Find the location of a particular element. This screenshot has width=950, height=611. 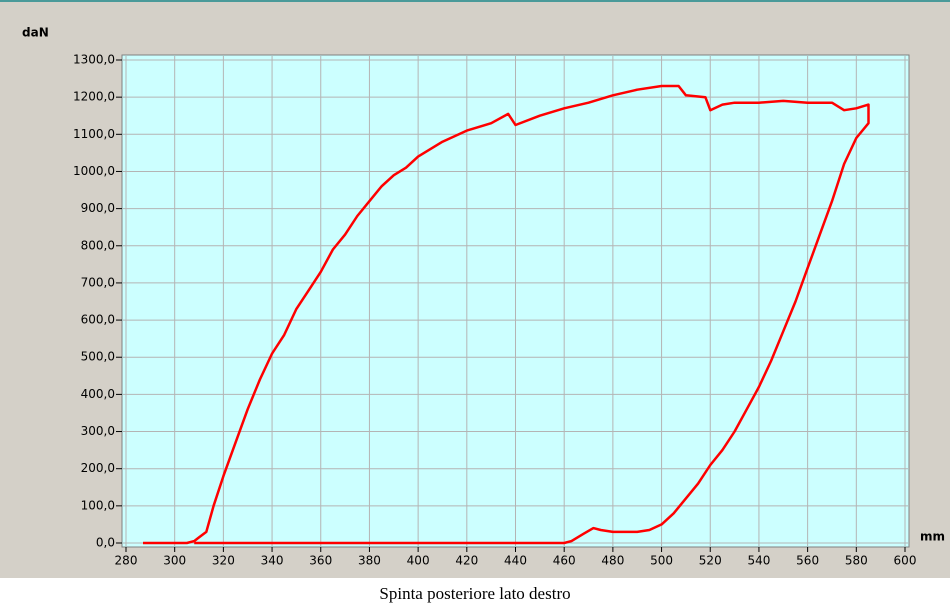

y-tick-label: 900,0 is located at coordinates (98, 208).